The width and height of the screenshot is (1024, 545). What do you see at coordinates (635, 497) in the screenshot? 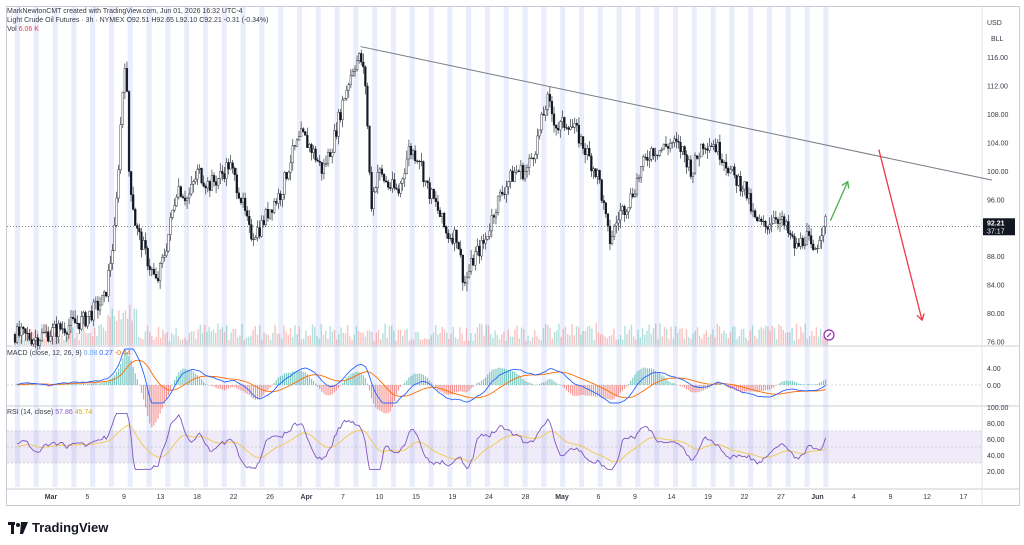
I see `time-tick-label: 9` at bounding box center [635, 497].